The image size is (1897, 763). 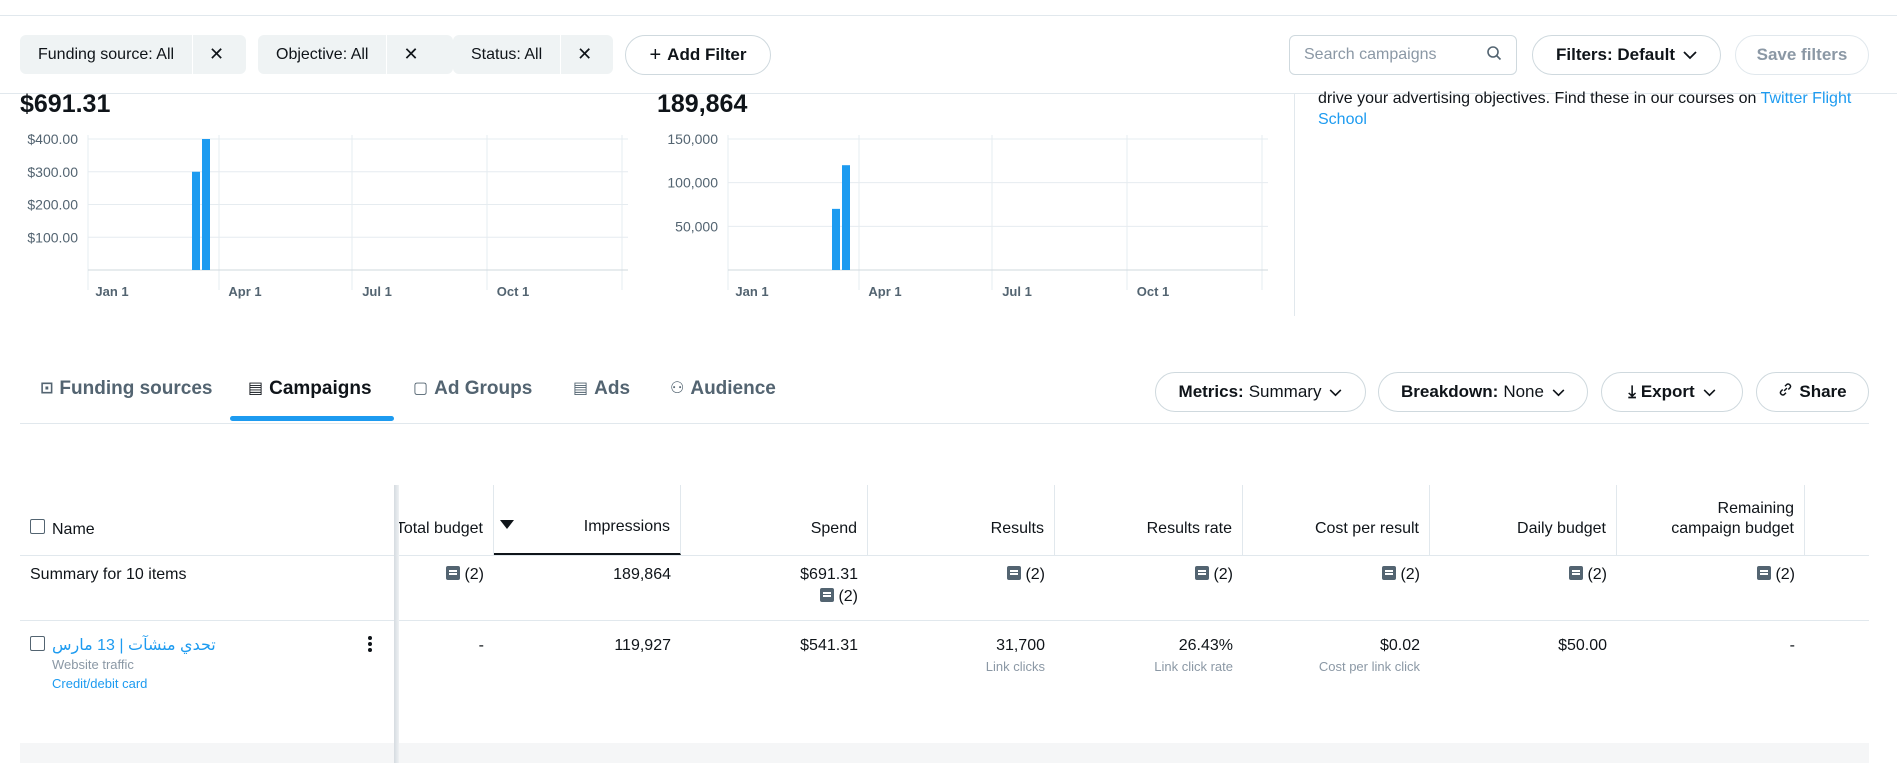 I want to click on share-label: Share, so click(x=1823, y=391).